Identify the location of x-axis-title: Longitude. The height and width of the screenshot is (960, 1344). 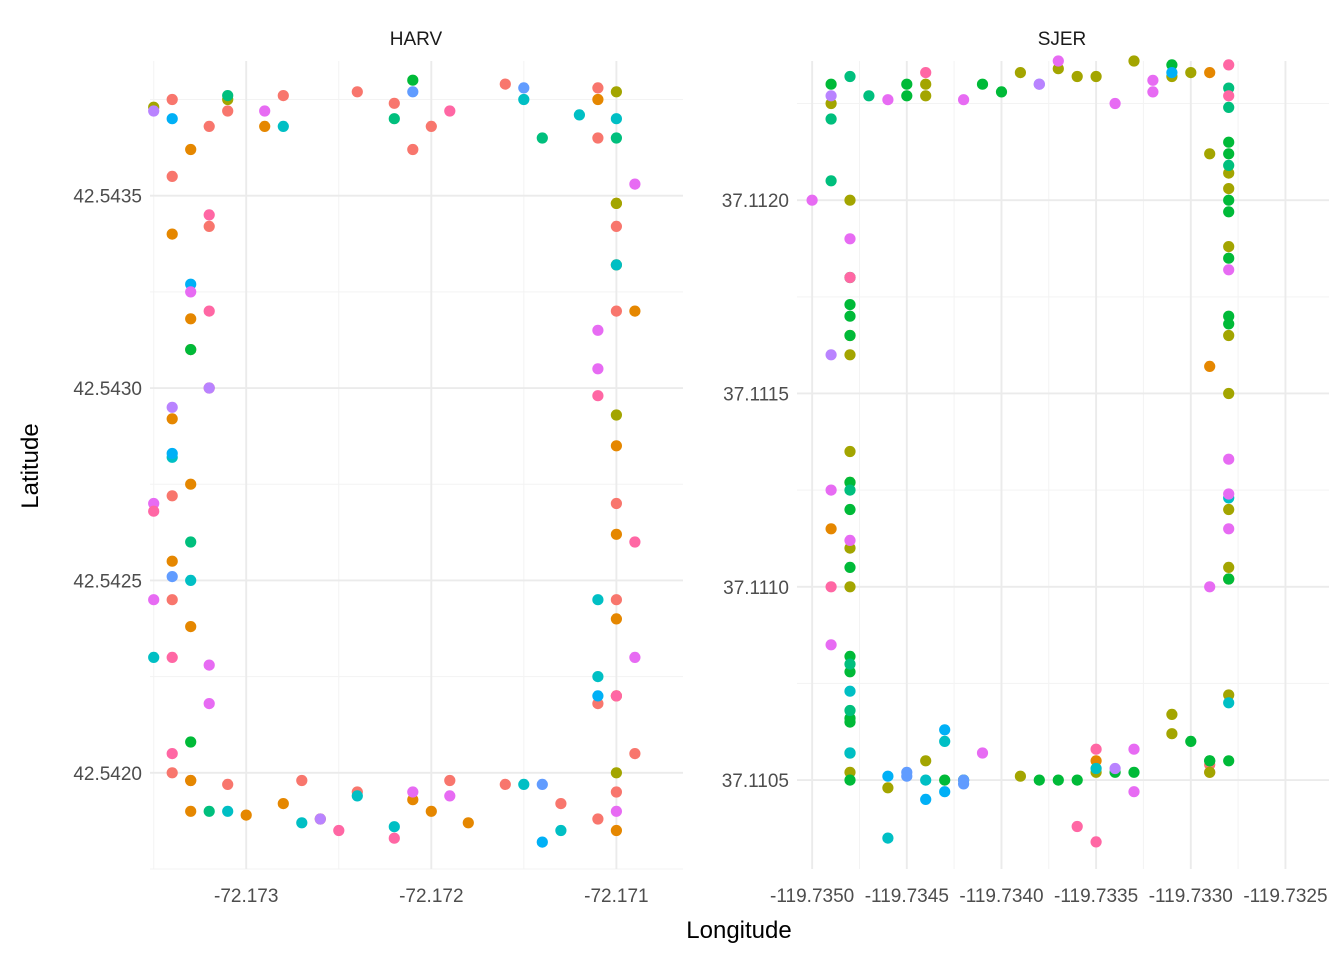
(738, 930).